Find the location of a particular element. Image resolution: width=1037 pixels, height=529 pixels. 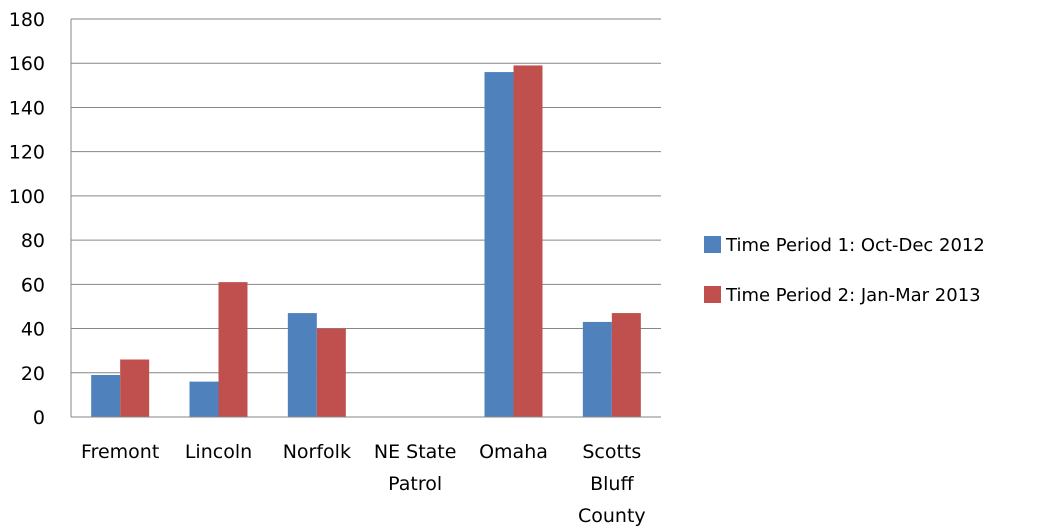

y-tick-label: 120 is located at coordinates (27, 153).